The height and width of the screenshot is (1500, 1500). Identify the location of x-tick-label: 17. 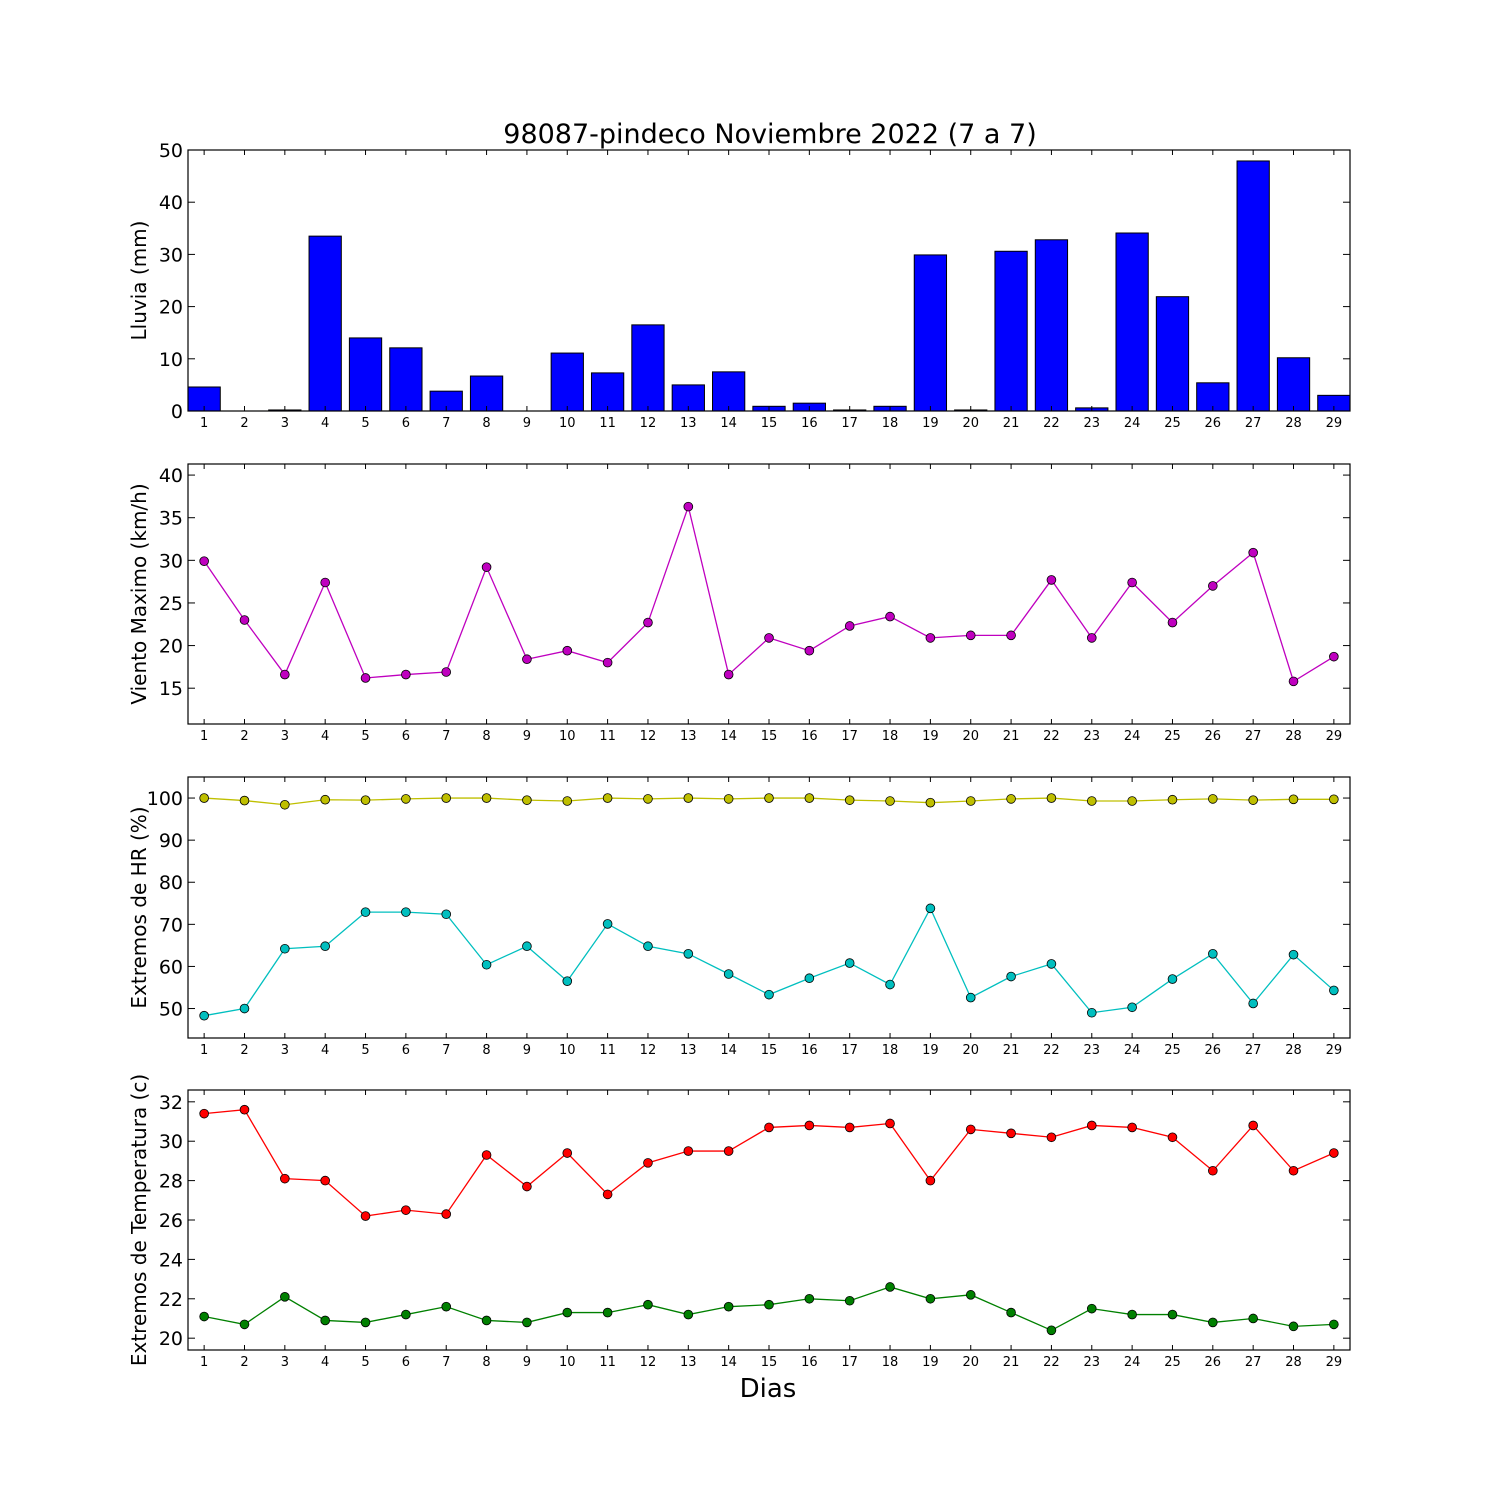
(849, 1050).